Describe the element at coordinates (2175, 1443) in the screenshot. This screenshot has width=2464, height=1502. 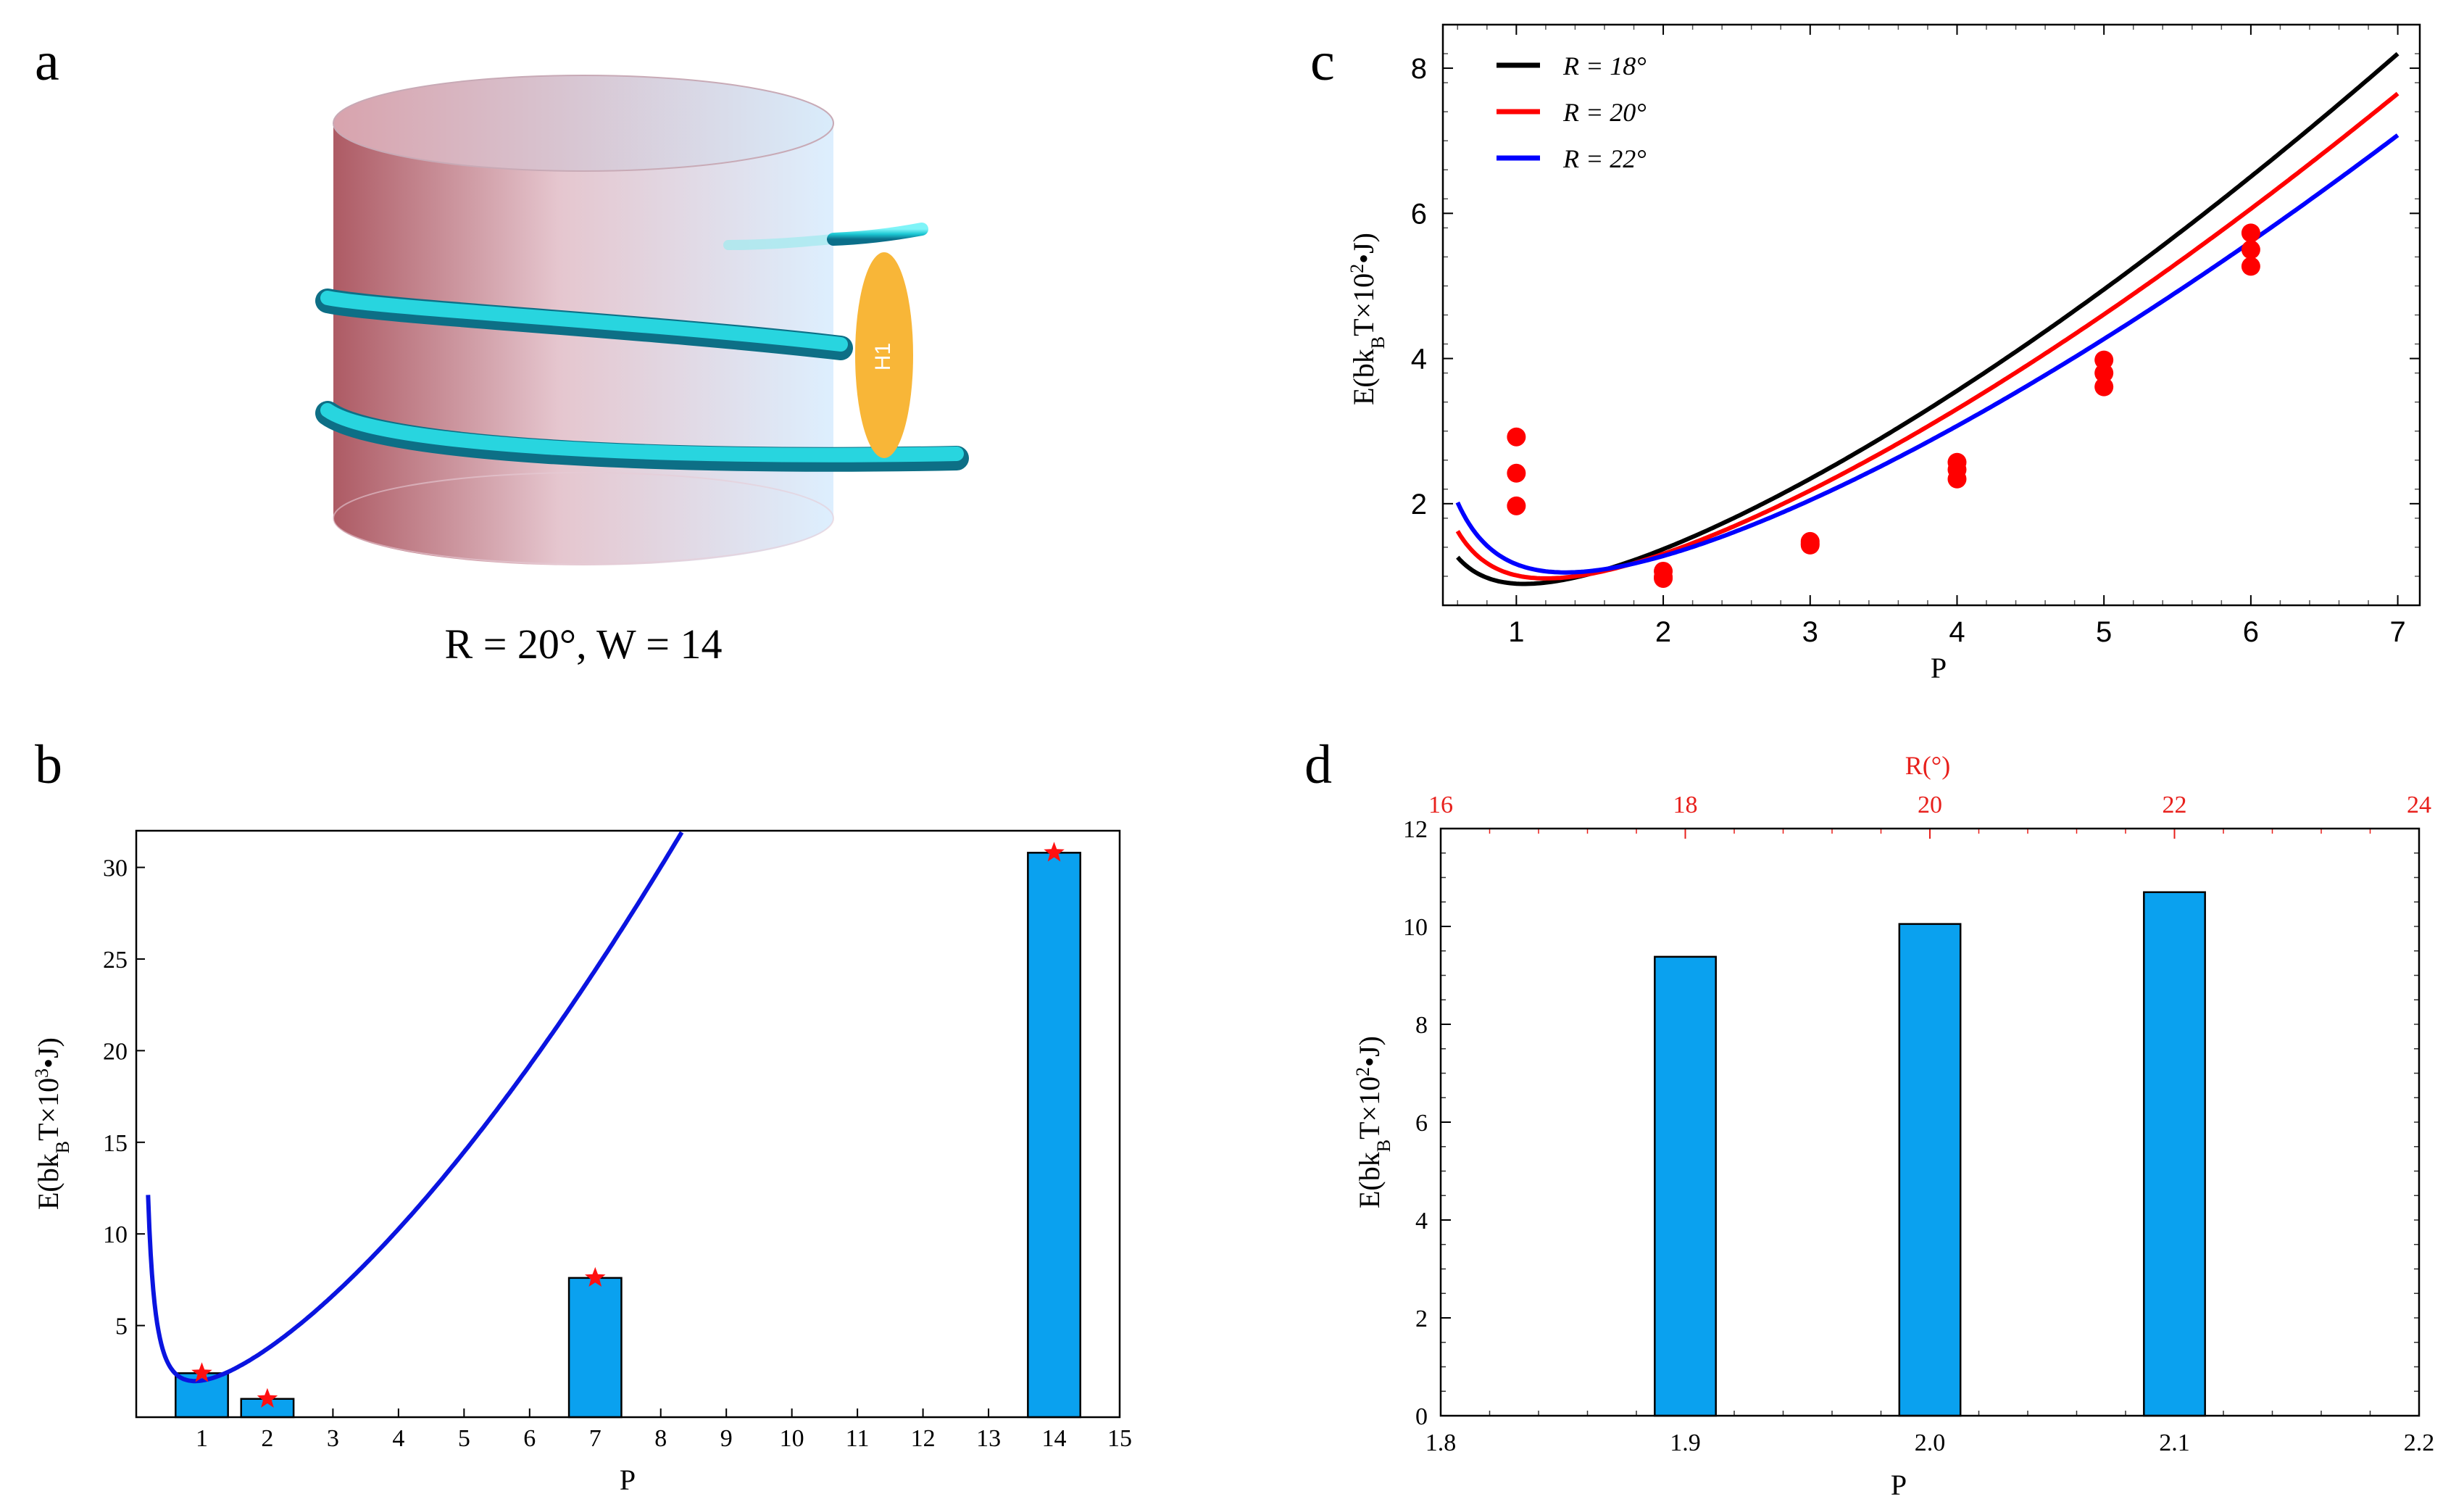
I see `d-xtick: 2.1` at that location.